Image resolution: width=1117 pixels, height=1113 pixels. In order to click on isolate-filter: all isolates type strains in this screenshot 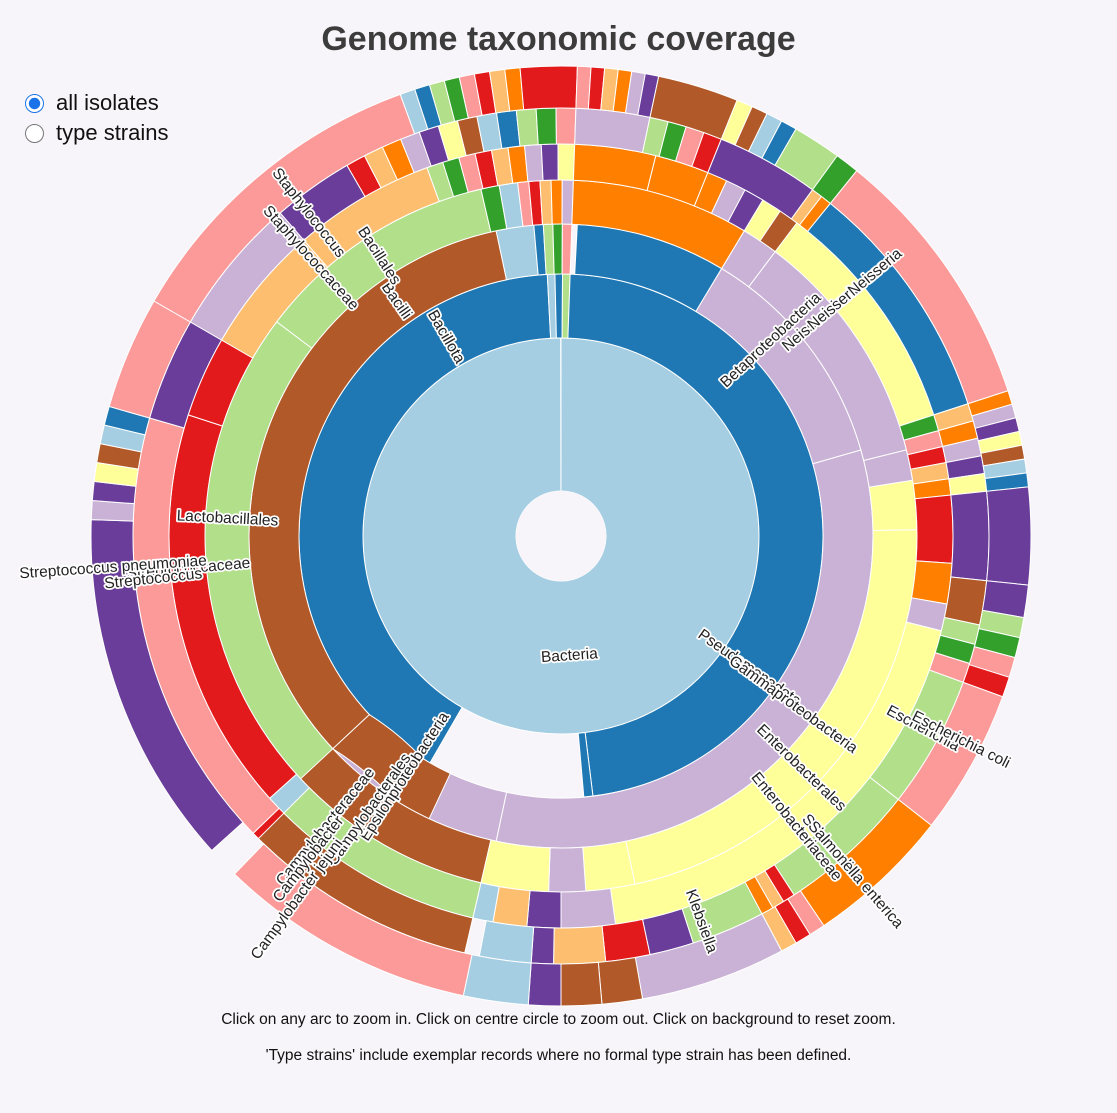, I will do `click(97, 118)`.